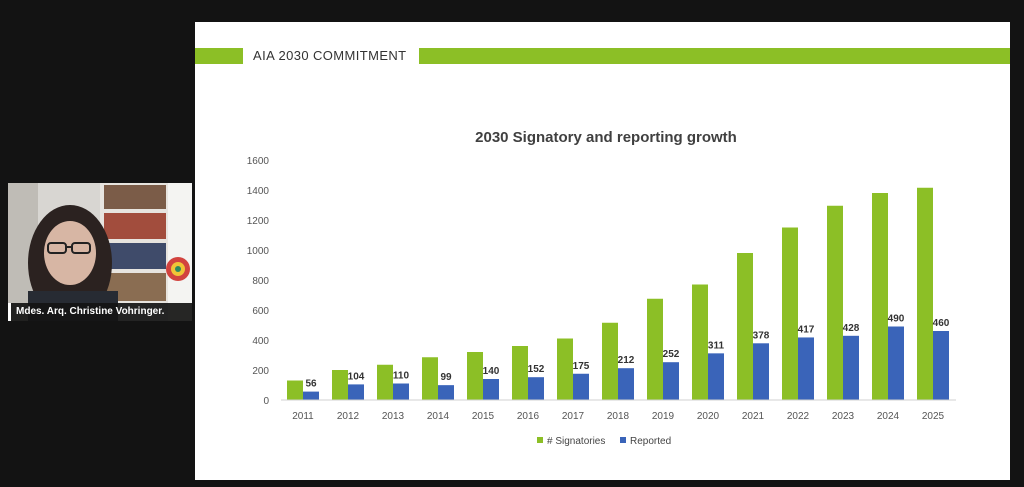 Image resolution: width=1024 pixels, height=487 pixels. Describe the element at coordinates (311, 384) in the screenshot. I see `data-label-reported-2011: 56` at that location.